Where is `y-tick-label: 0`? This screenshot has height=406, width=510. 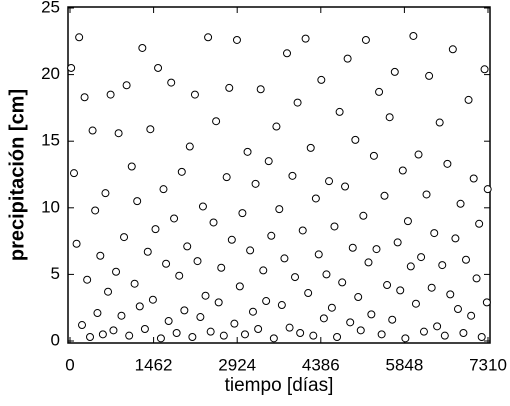
y-tick-label: 0 is located at coordinates (55, 339).